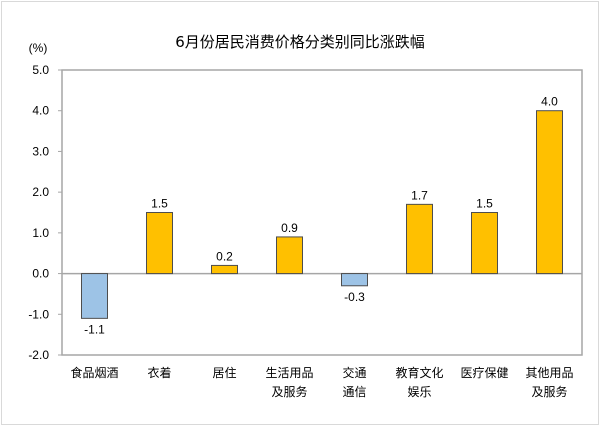  What do you see at coordinates (300, 42) in the screenshot?
I see `chart-title: 6月份居民消费价格分类别同比涨跌幅` at bounding box center [300, 42].